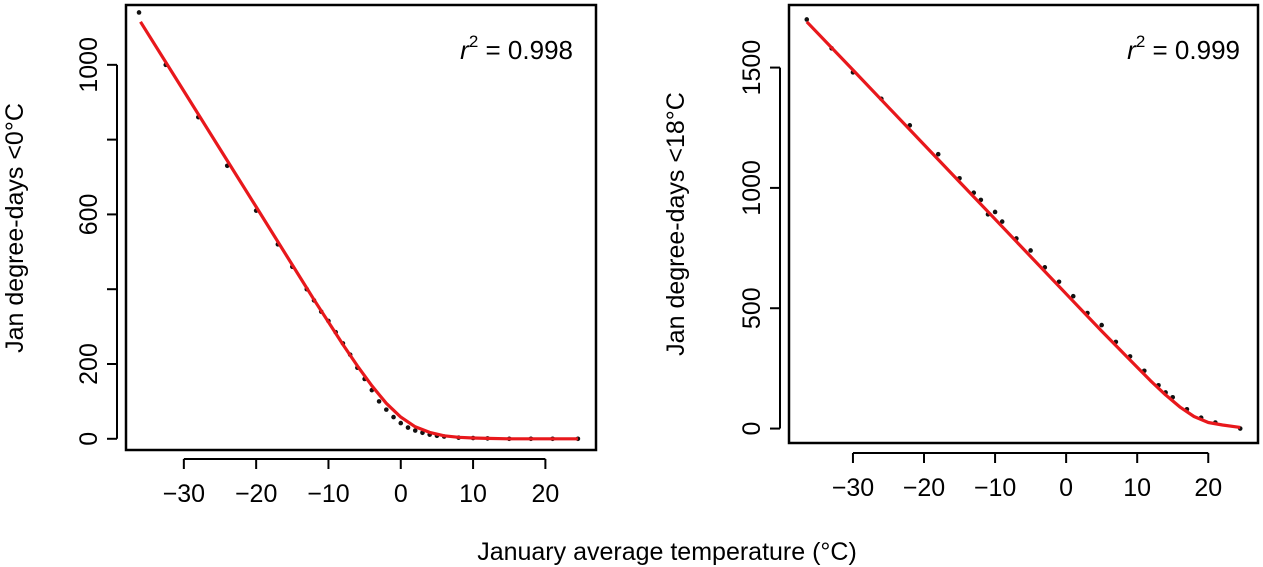 Image resolution: width=1263 pixels, height=567 pixels. What do you see at coordinates (1208, 488) in the screenshot?
I see `right-x-tick-label: 20` at bounding box center [1208, 488].